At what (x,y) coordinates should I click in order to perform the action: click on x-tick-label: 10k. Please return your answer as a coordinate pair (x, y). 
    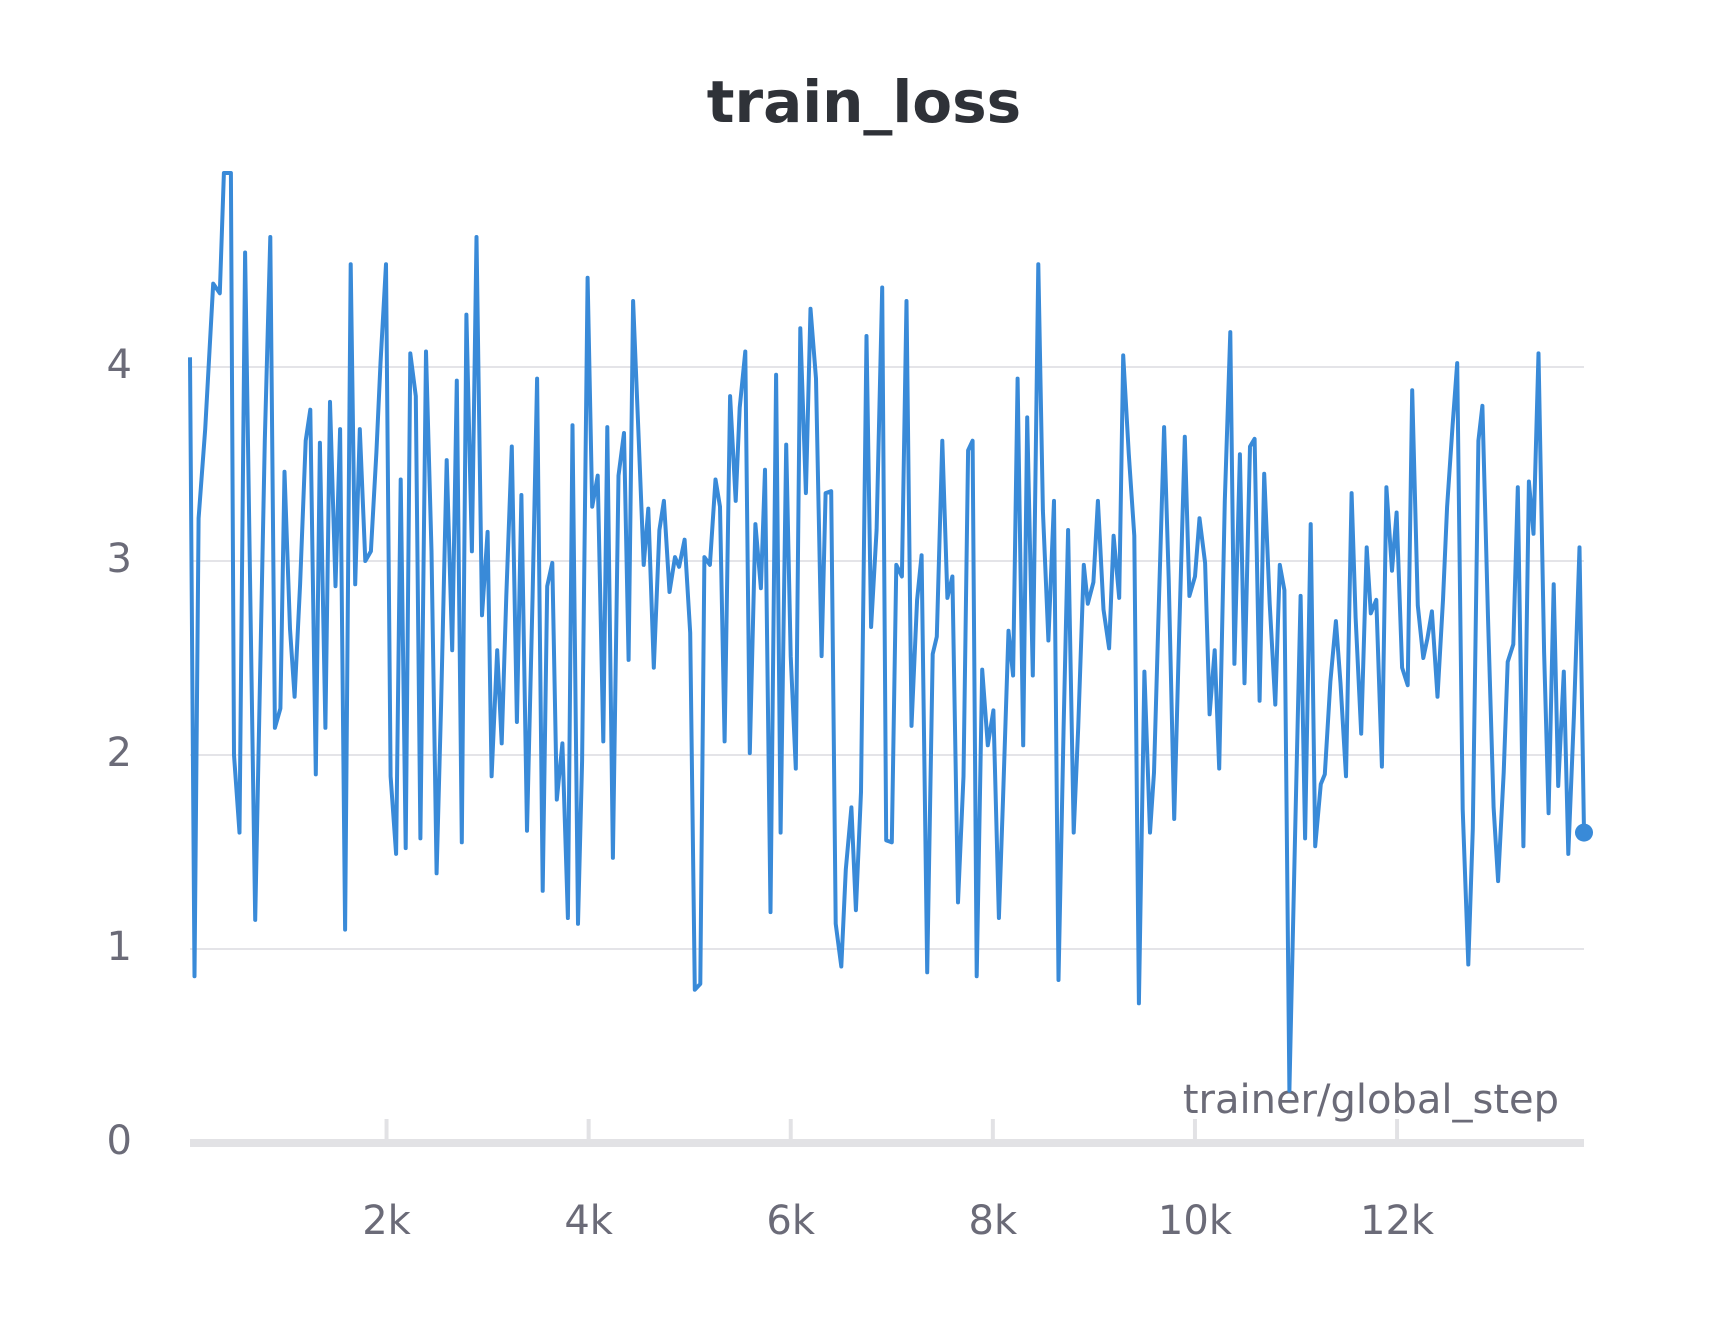
    Looking at the image, I should click on (1195, 1221).